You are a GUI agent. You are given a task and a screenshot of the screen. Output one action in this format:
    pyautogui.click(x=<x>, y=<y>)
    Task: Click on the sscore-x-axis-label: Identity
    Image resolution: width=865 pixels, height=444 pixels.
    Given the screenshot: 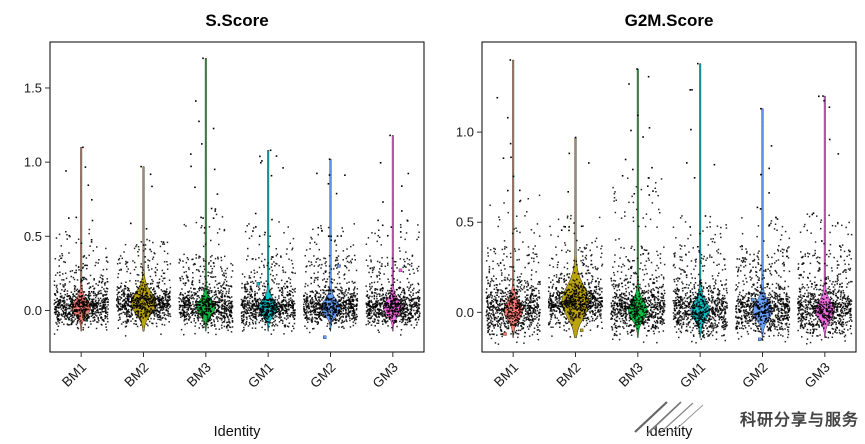 What is the action you would take?
    pyautogui.click(x=237, y=432)
    